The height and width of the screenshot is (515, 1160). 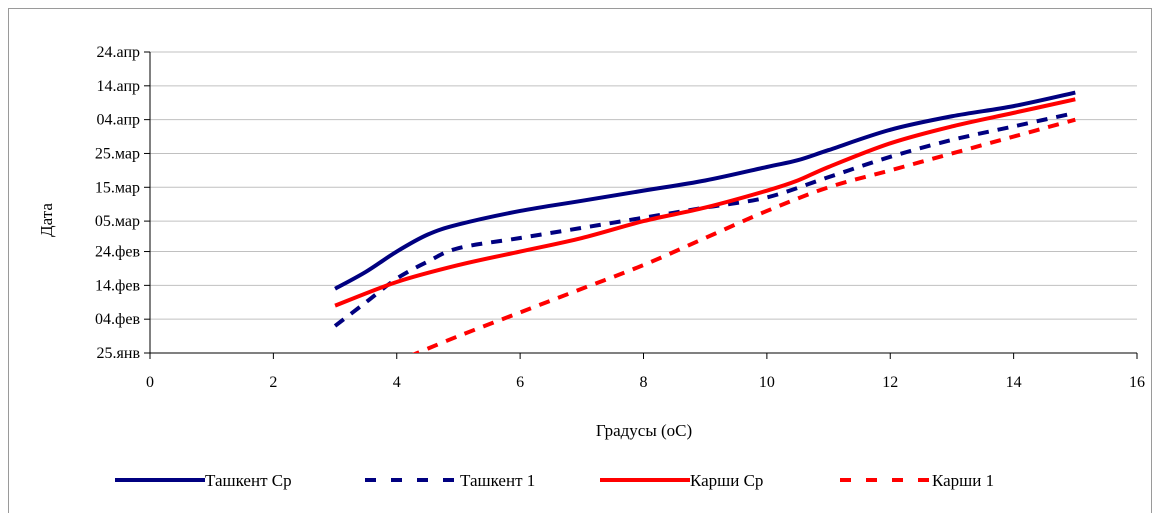 What do you see at coordinates (117, 221) in the screenshot?
I see `y-tick-label: 05.мар` at bounding box center [117, 221].